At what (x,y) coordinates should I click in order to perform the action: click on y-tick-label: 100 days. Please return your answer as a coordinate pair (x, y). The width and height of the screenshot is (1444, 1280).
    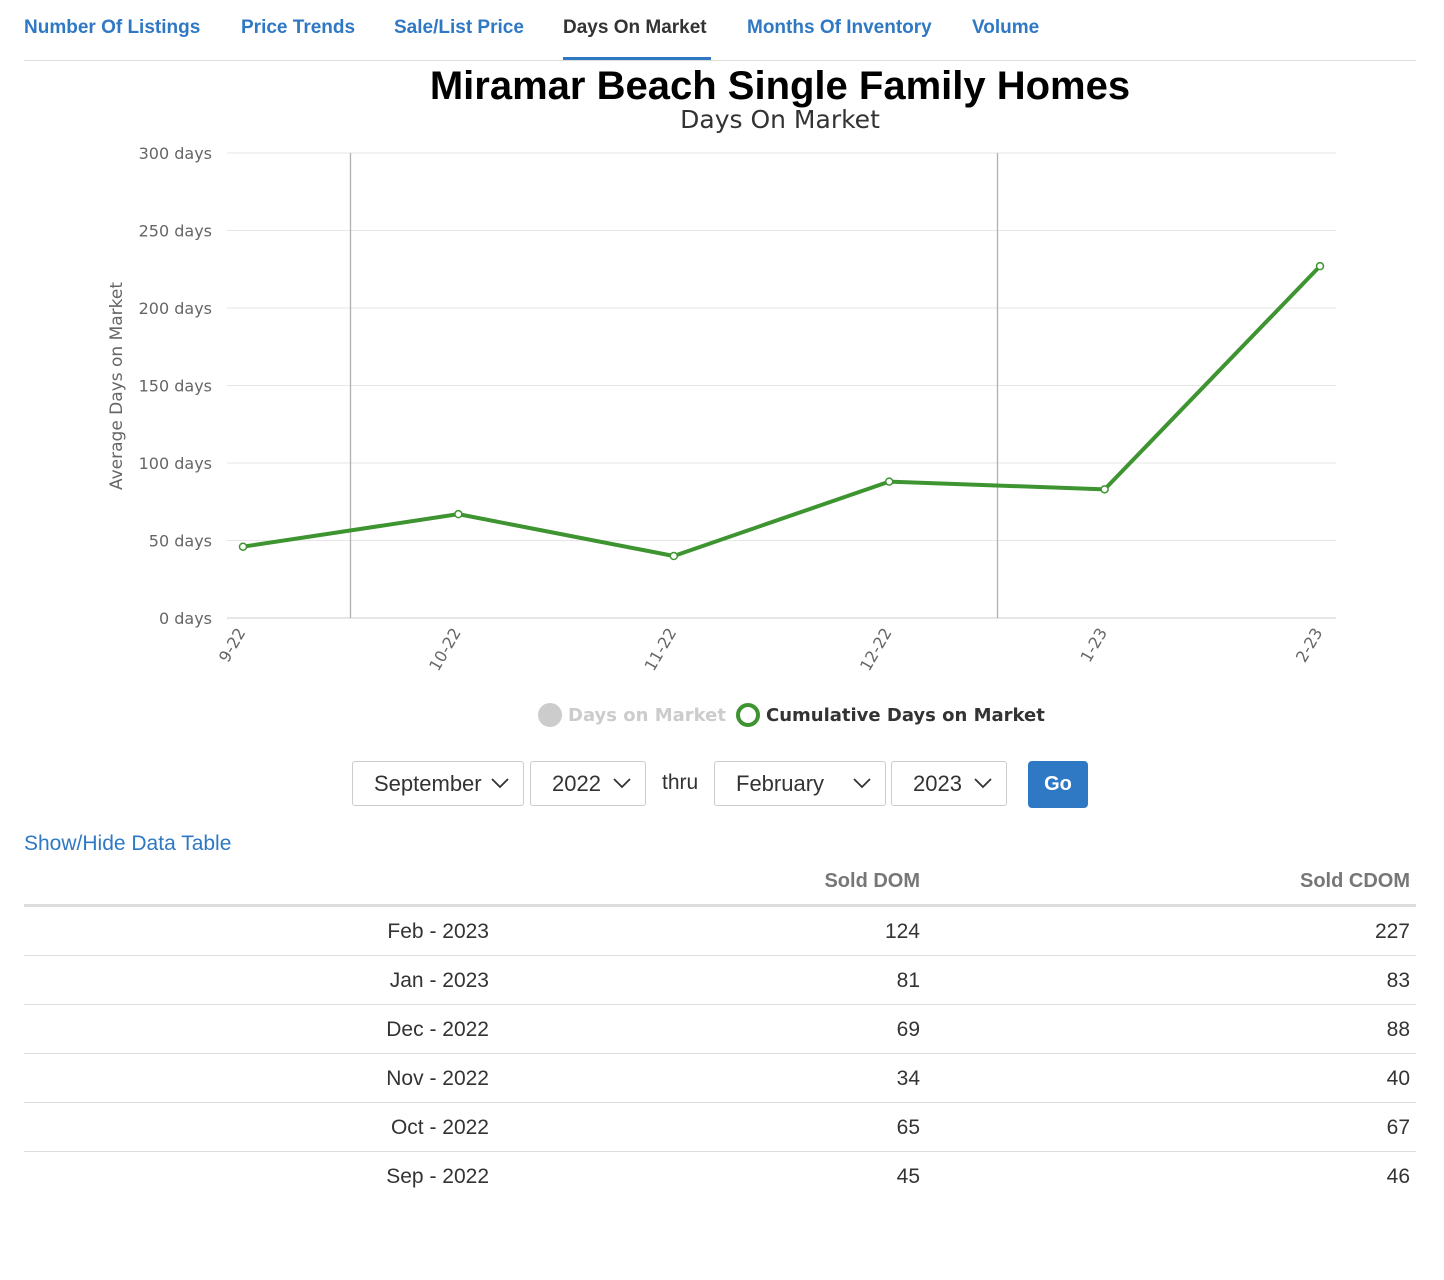
    Looking at the image, I should click on (175, 463).